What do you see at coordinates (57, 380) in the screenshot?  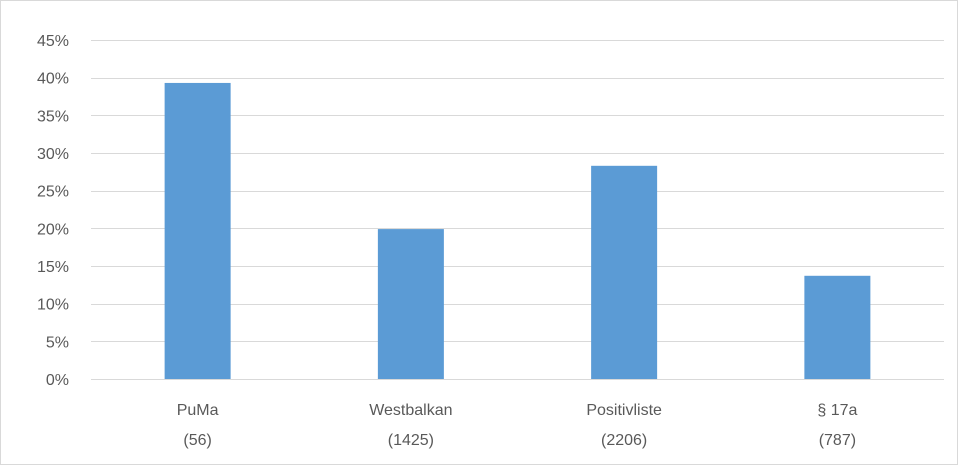 I see `y-tick-label: 0%` at bounding box center [57, 380].